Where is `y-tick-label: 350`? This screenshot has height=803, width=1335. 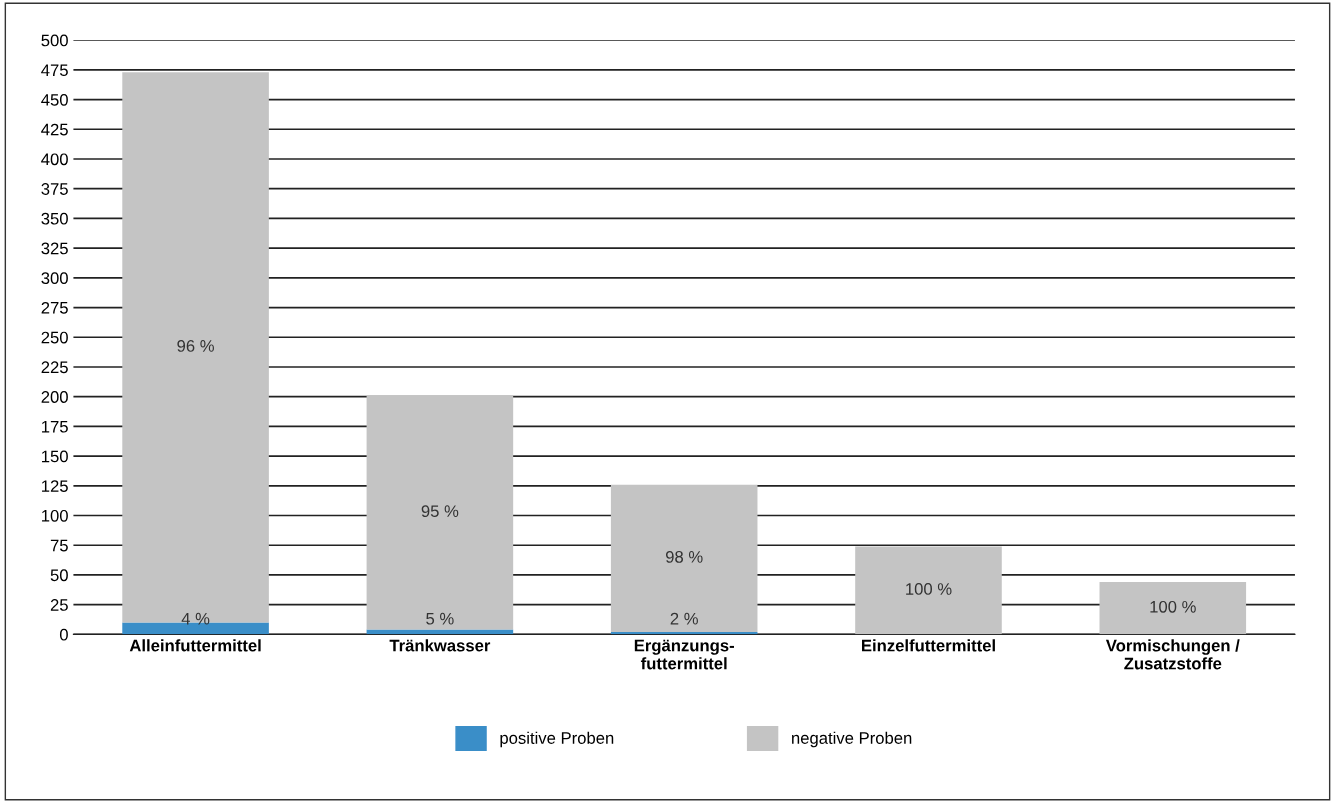 y-tick-label: 350 is located at coordinates (54, 218).